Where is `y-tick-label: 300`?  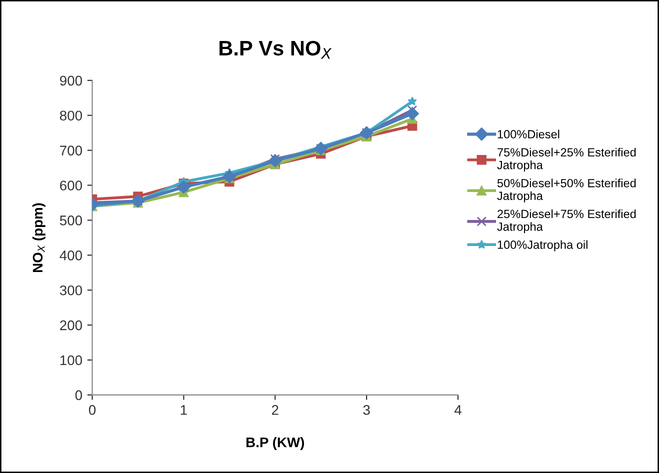
y-tick-label: 300 is located at coordinates (71, 290).